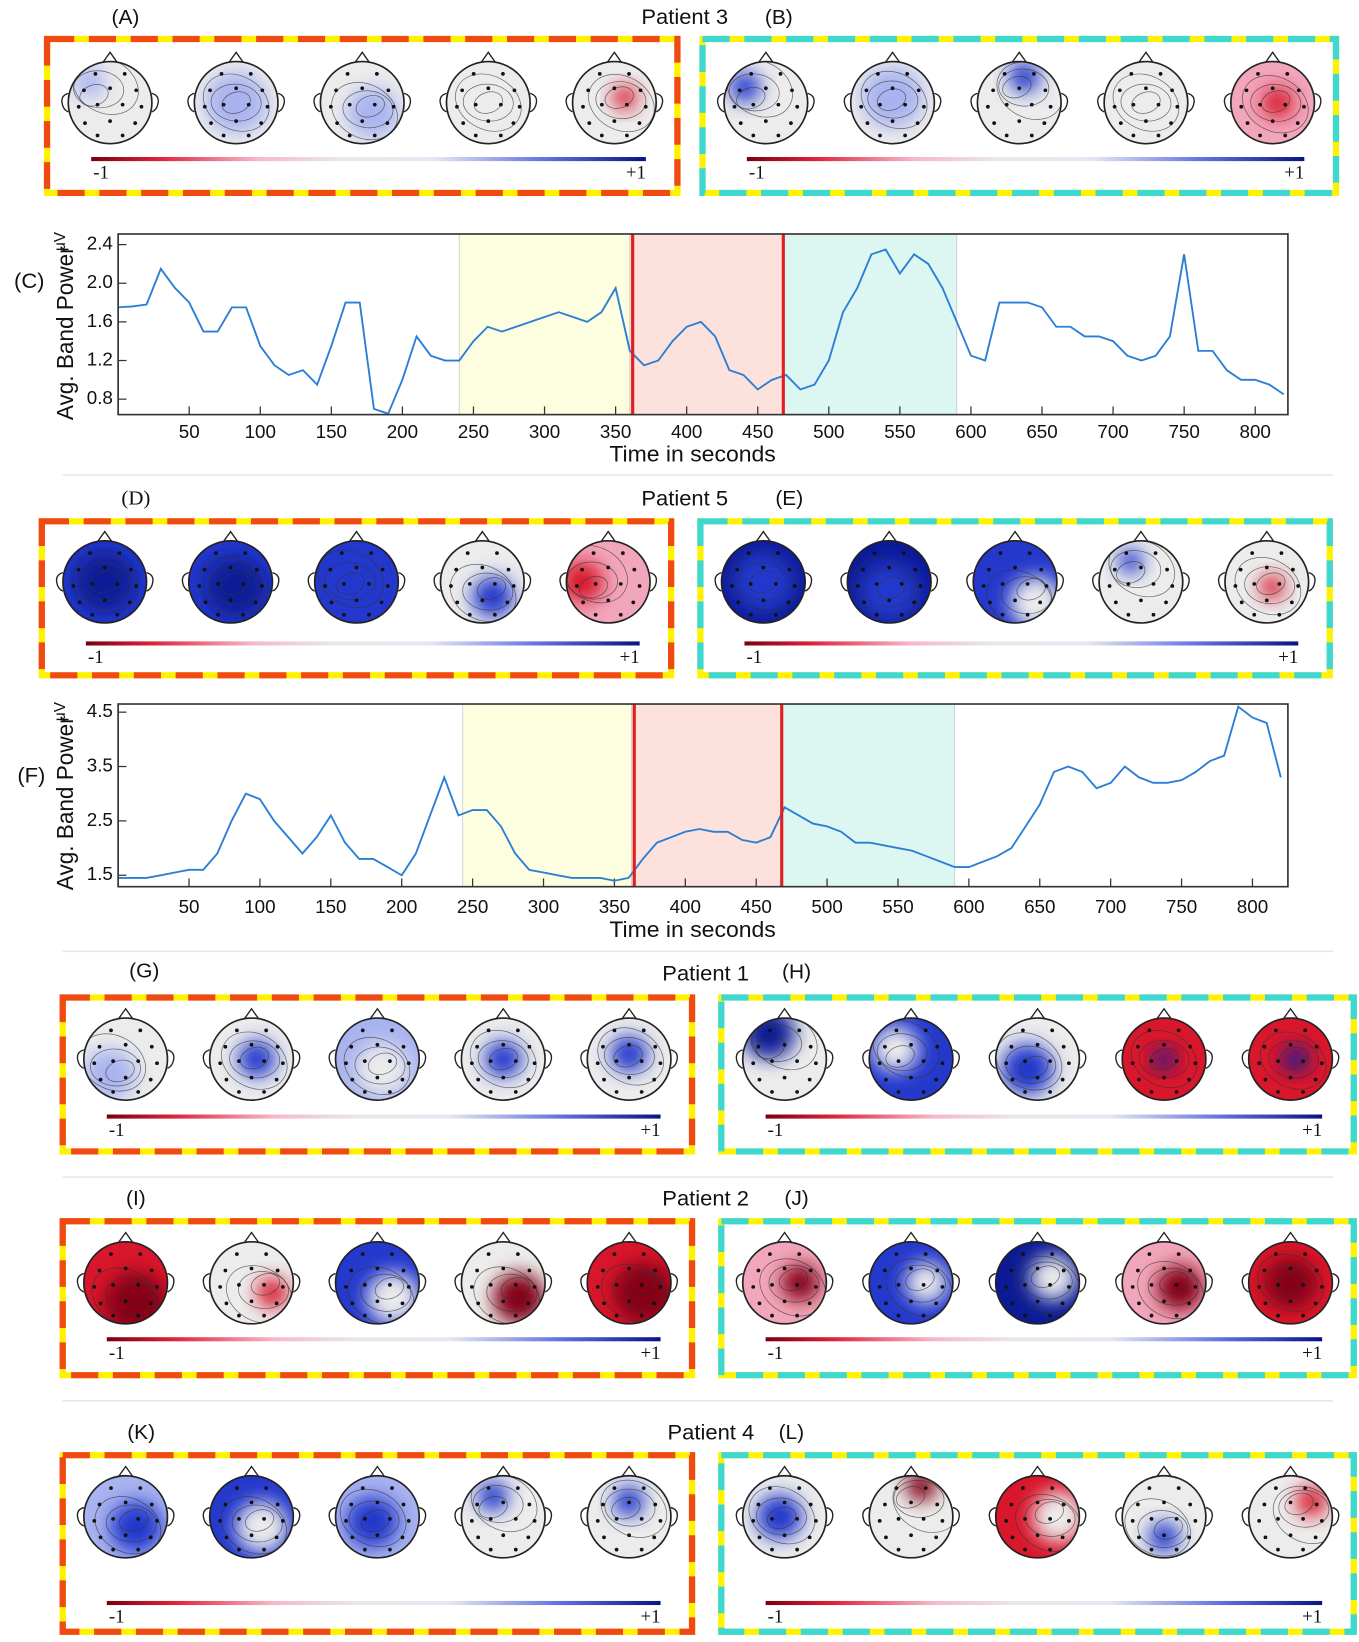 The image size is (1359, 1642). I want to click on colorbar, so click(383, 1339).